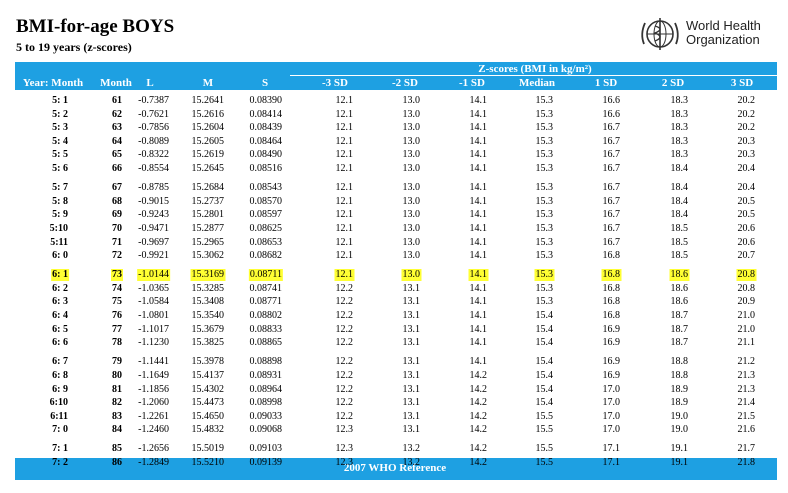 The width and height of the screenshot is (788, 493). I want to click on table-cell: 15.2616, so click(208, 114).